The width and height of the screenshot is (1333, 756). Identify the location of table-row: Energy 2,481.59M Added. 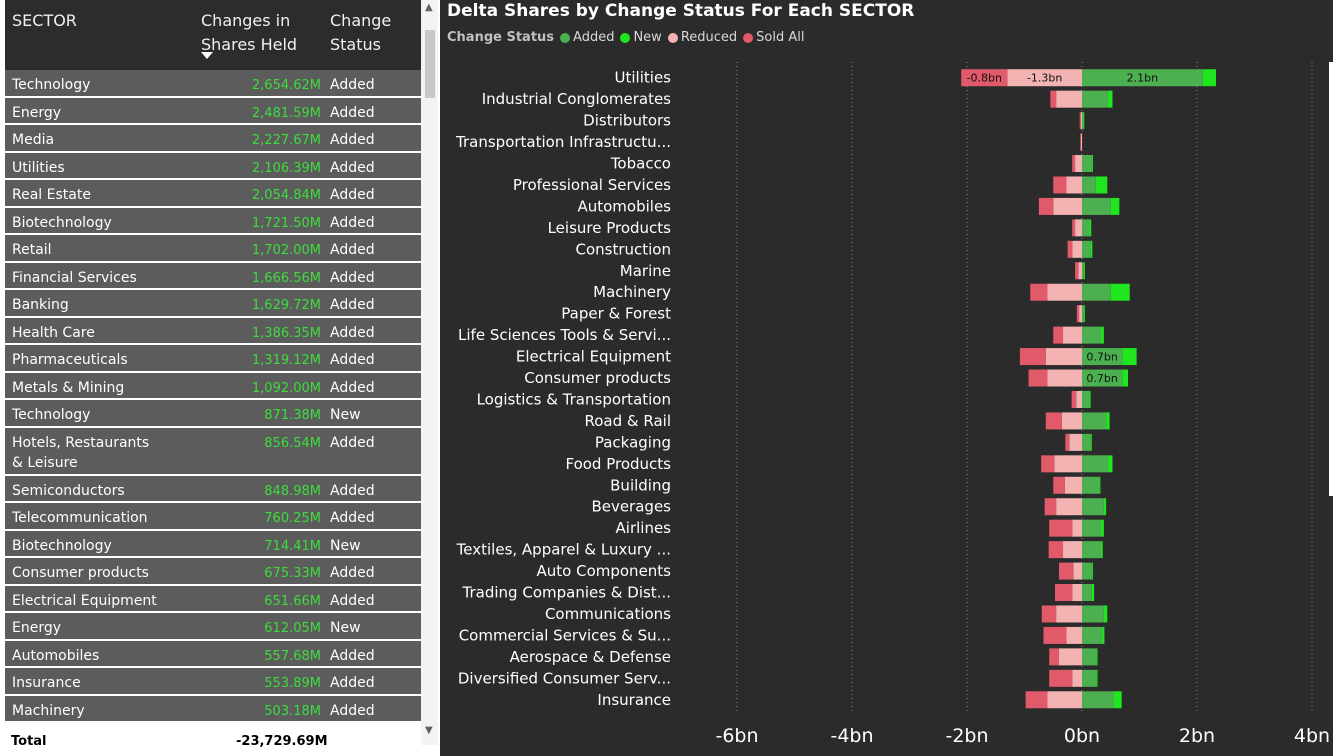
(213, 111).